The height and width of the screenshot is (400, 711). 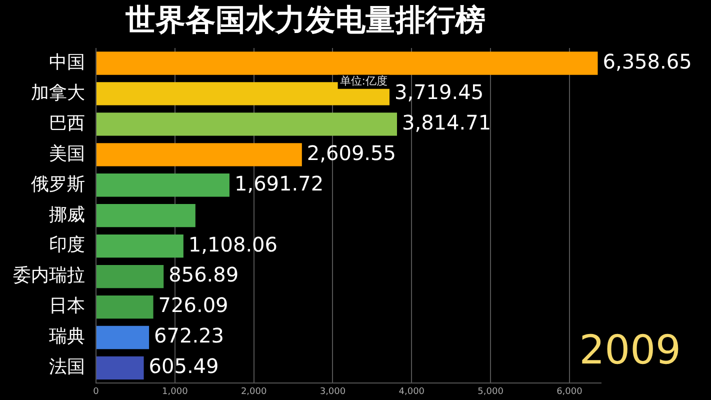 What do you see at coordinates (439, 92) in the screenshot?
I see `data-label: 3,719.45` at bounding box center [439, 92].